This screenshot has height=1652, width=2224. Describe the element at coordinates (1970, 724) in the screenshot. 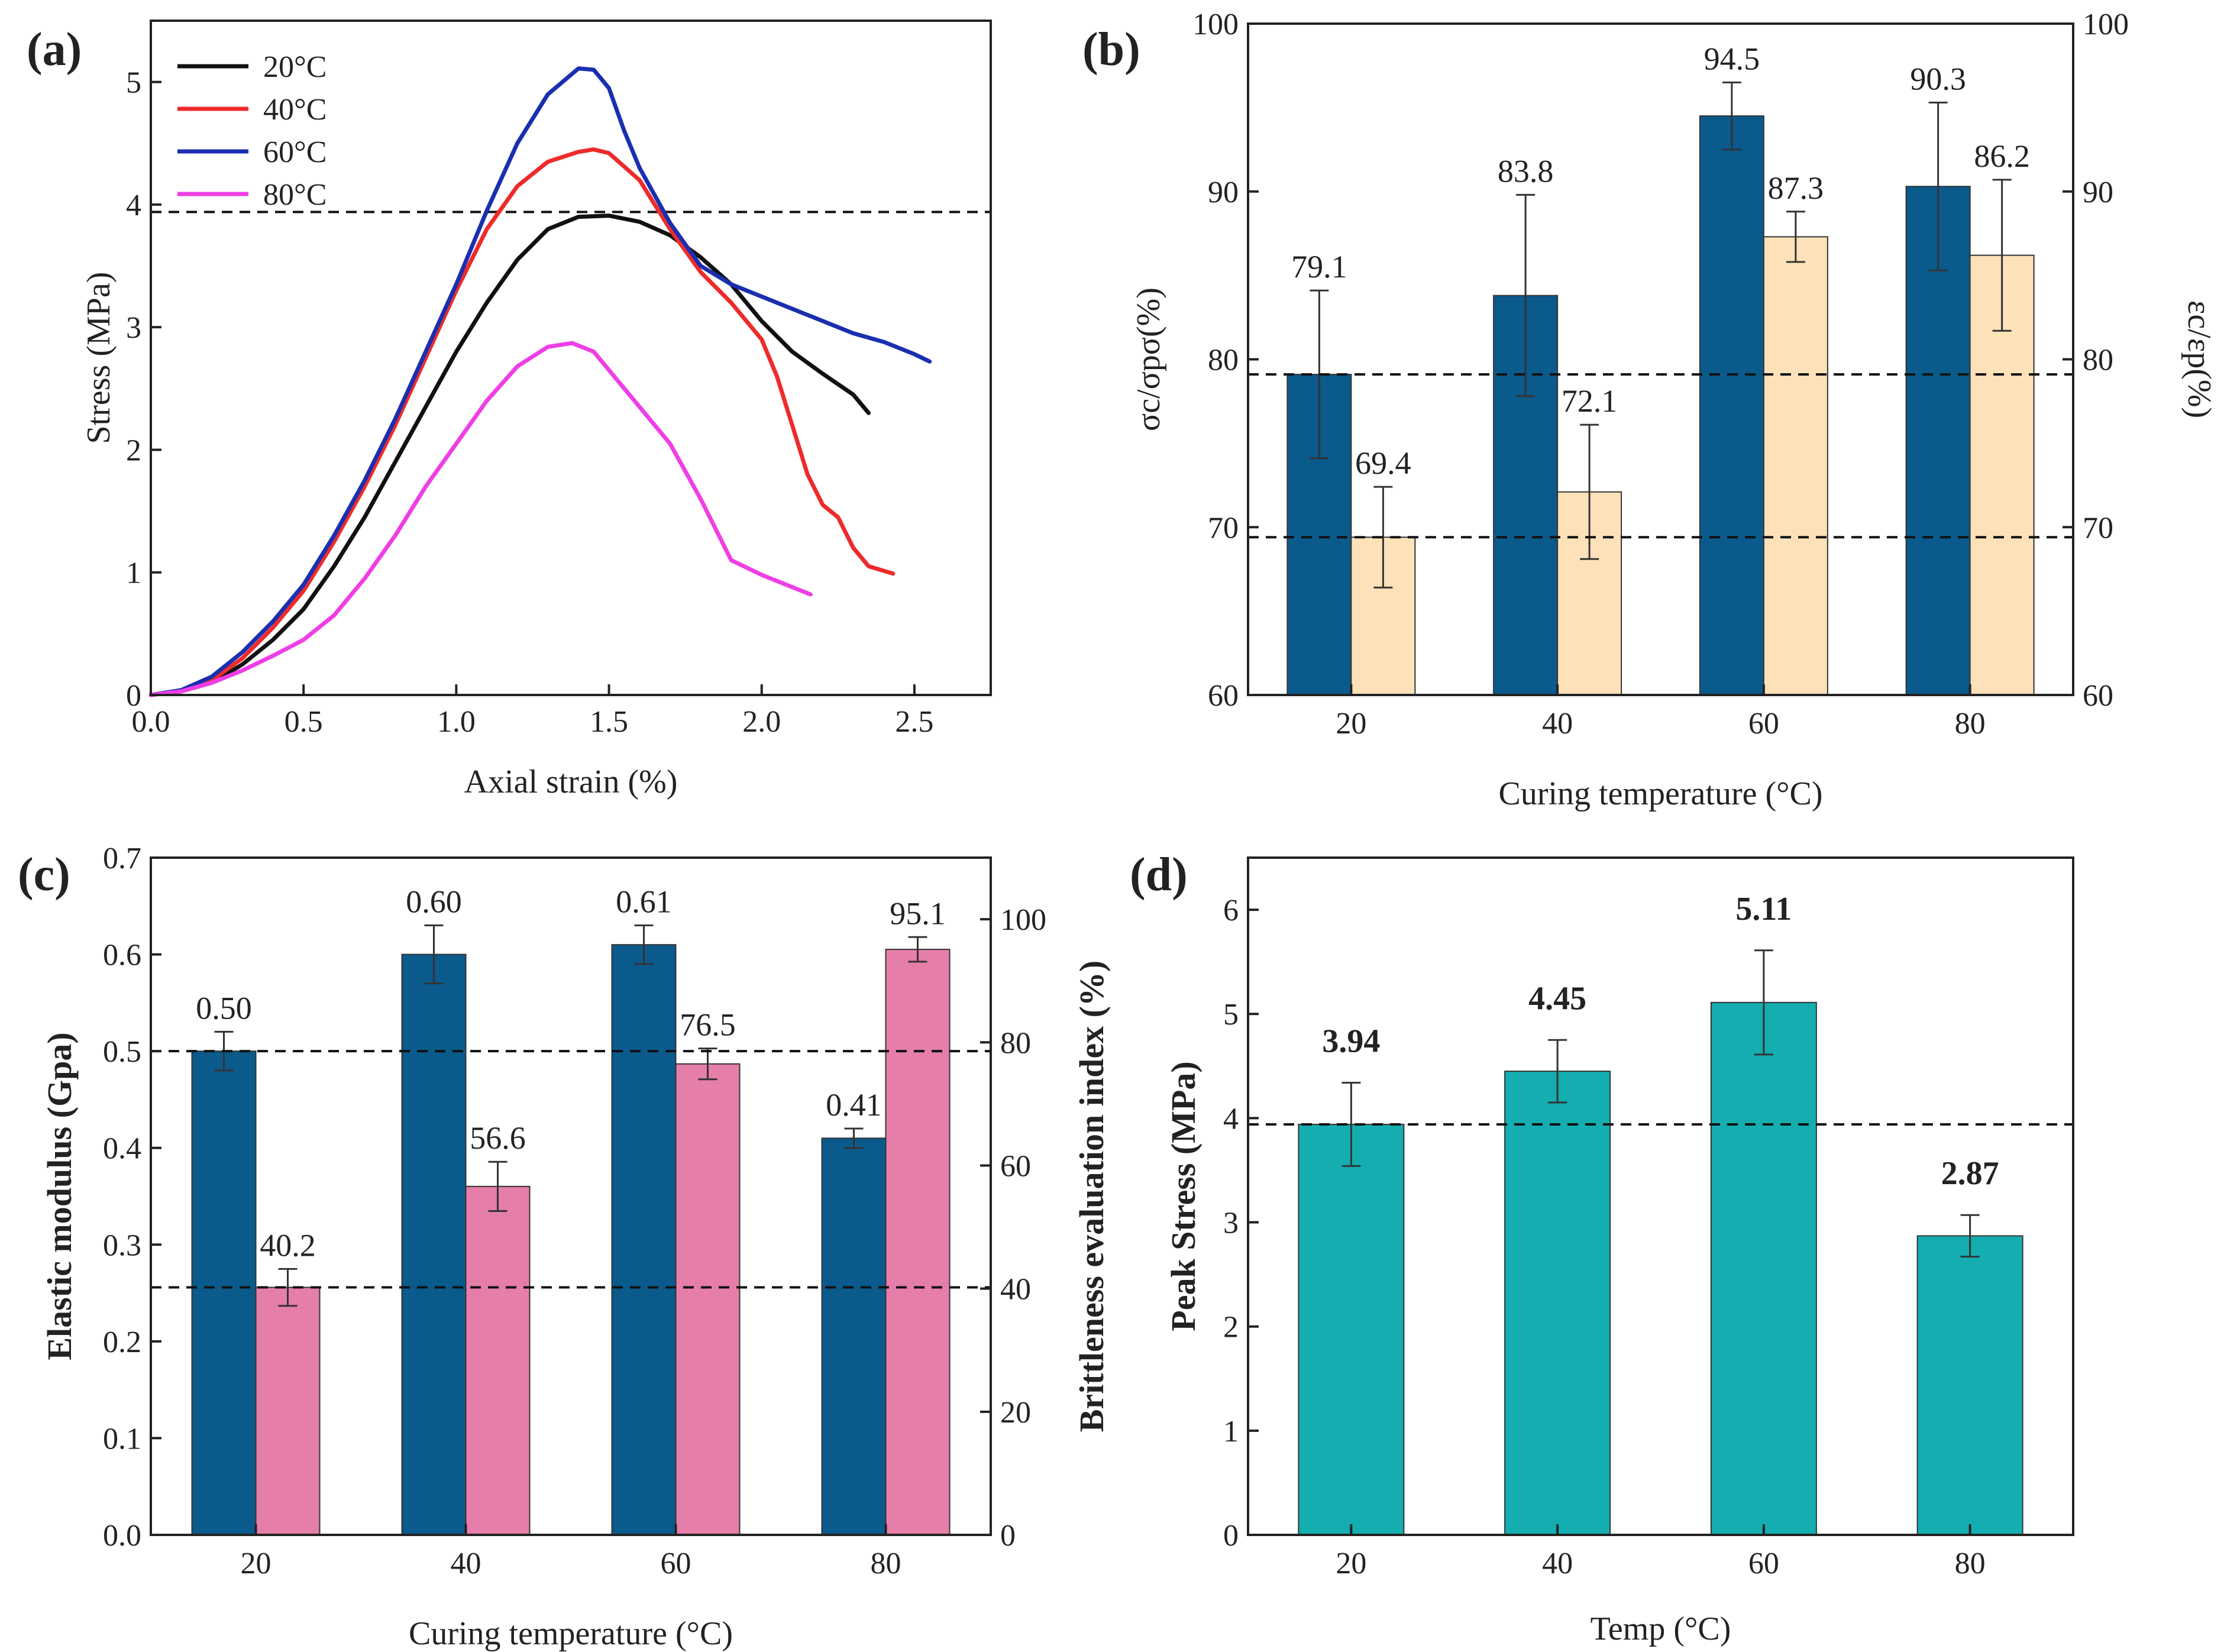

I see `x-tick-label-b: 80` at that location.